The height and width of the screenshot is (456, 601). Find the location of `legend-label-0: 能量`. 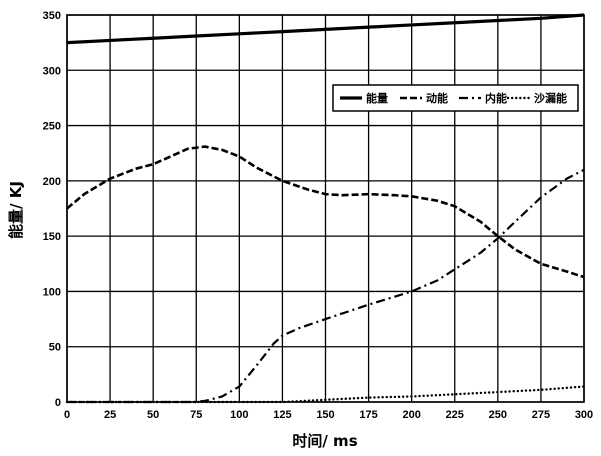

legend-label-0: 能量 is located at coordinates (377, 98).